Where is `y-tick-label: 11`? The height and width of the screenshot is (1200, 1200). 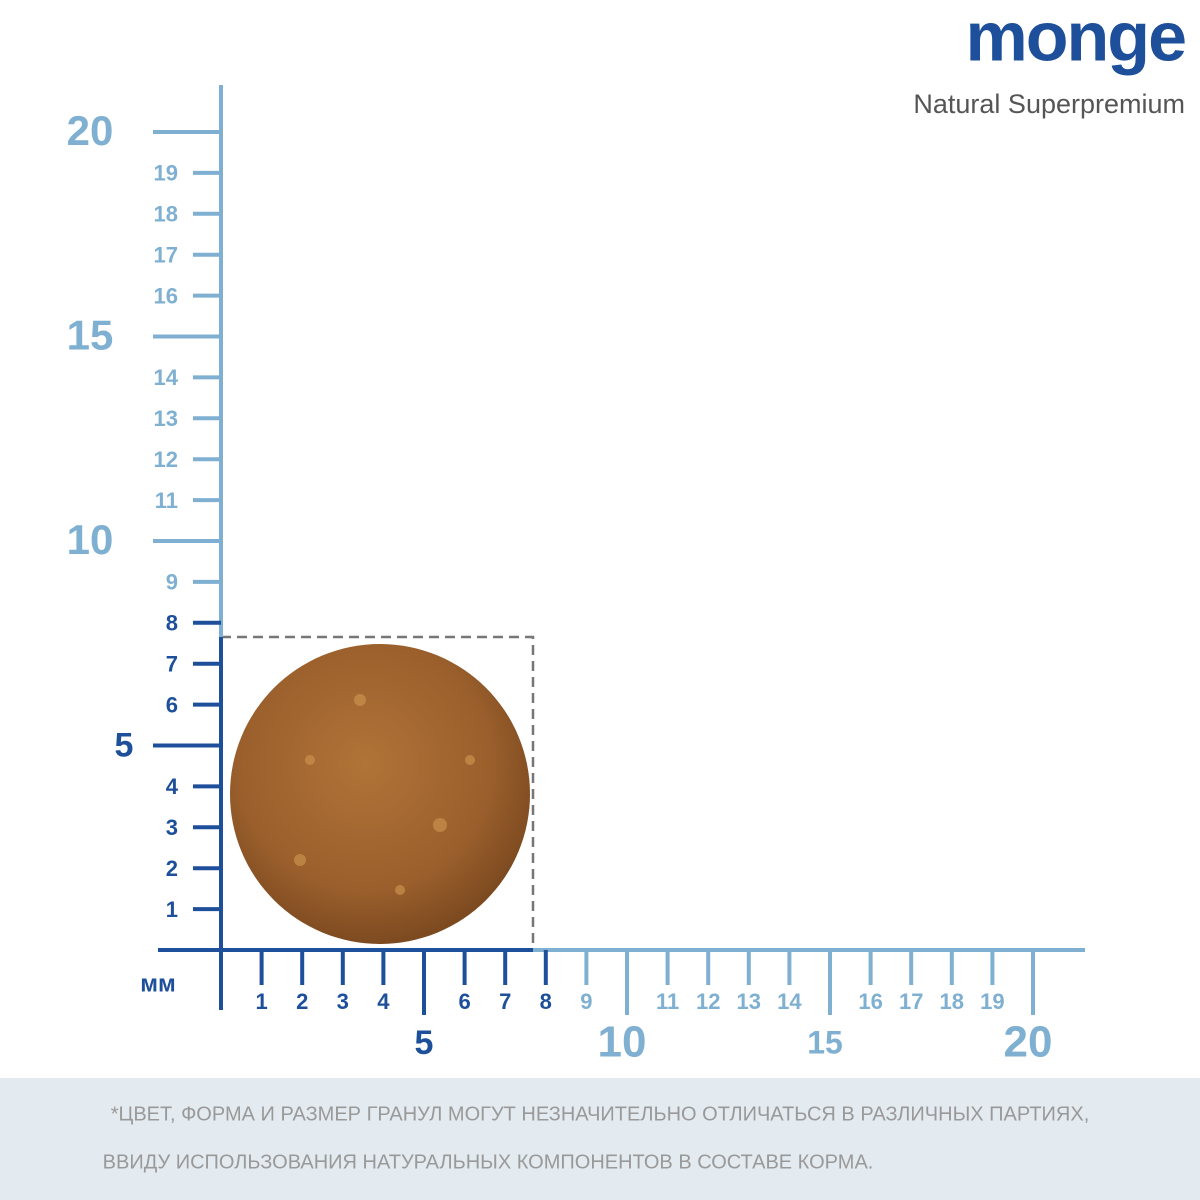 y-tick-label: 11 is located at coordinates (166, 500).